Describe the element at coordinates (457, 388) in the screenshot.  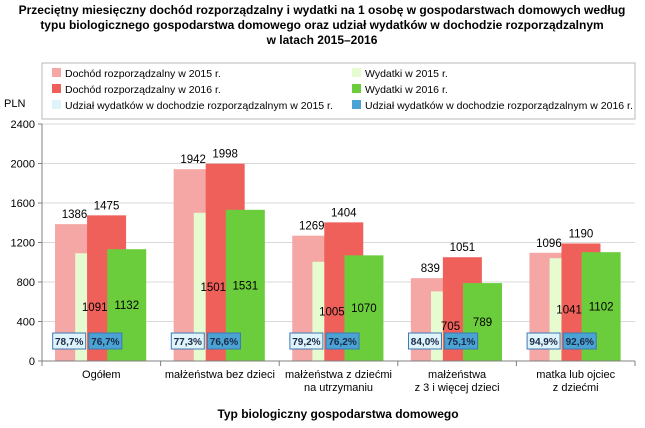
I see `category-label: z 3 i więcej dzieci` at that location.